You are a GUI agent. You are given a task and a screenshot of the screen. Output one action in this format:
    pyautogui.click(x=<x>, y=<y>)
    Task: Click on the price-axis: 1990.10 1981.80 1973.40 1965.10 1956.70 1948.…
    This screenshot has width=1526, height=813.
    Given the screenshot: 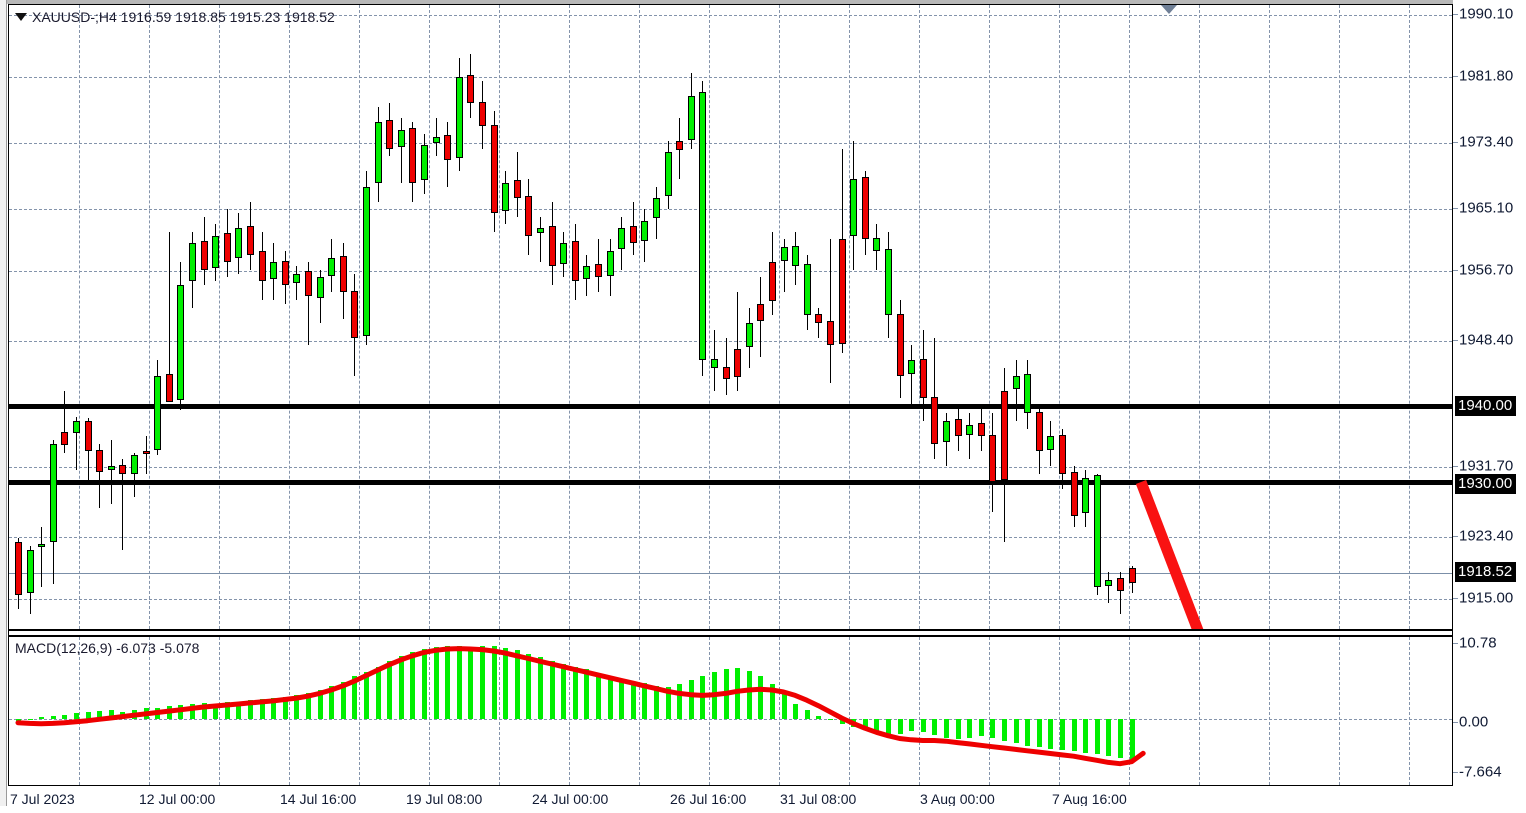 What is the action you would take?
    pyautogui.click(x=1489, y=406)
    